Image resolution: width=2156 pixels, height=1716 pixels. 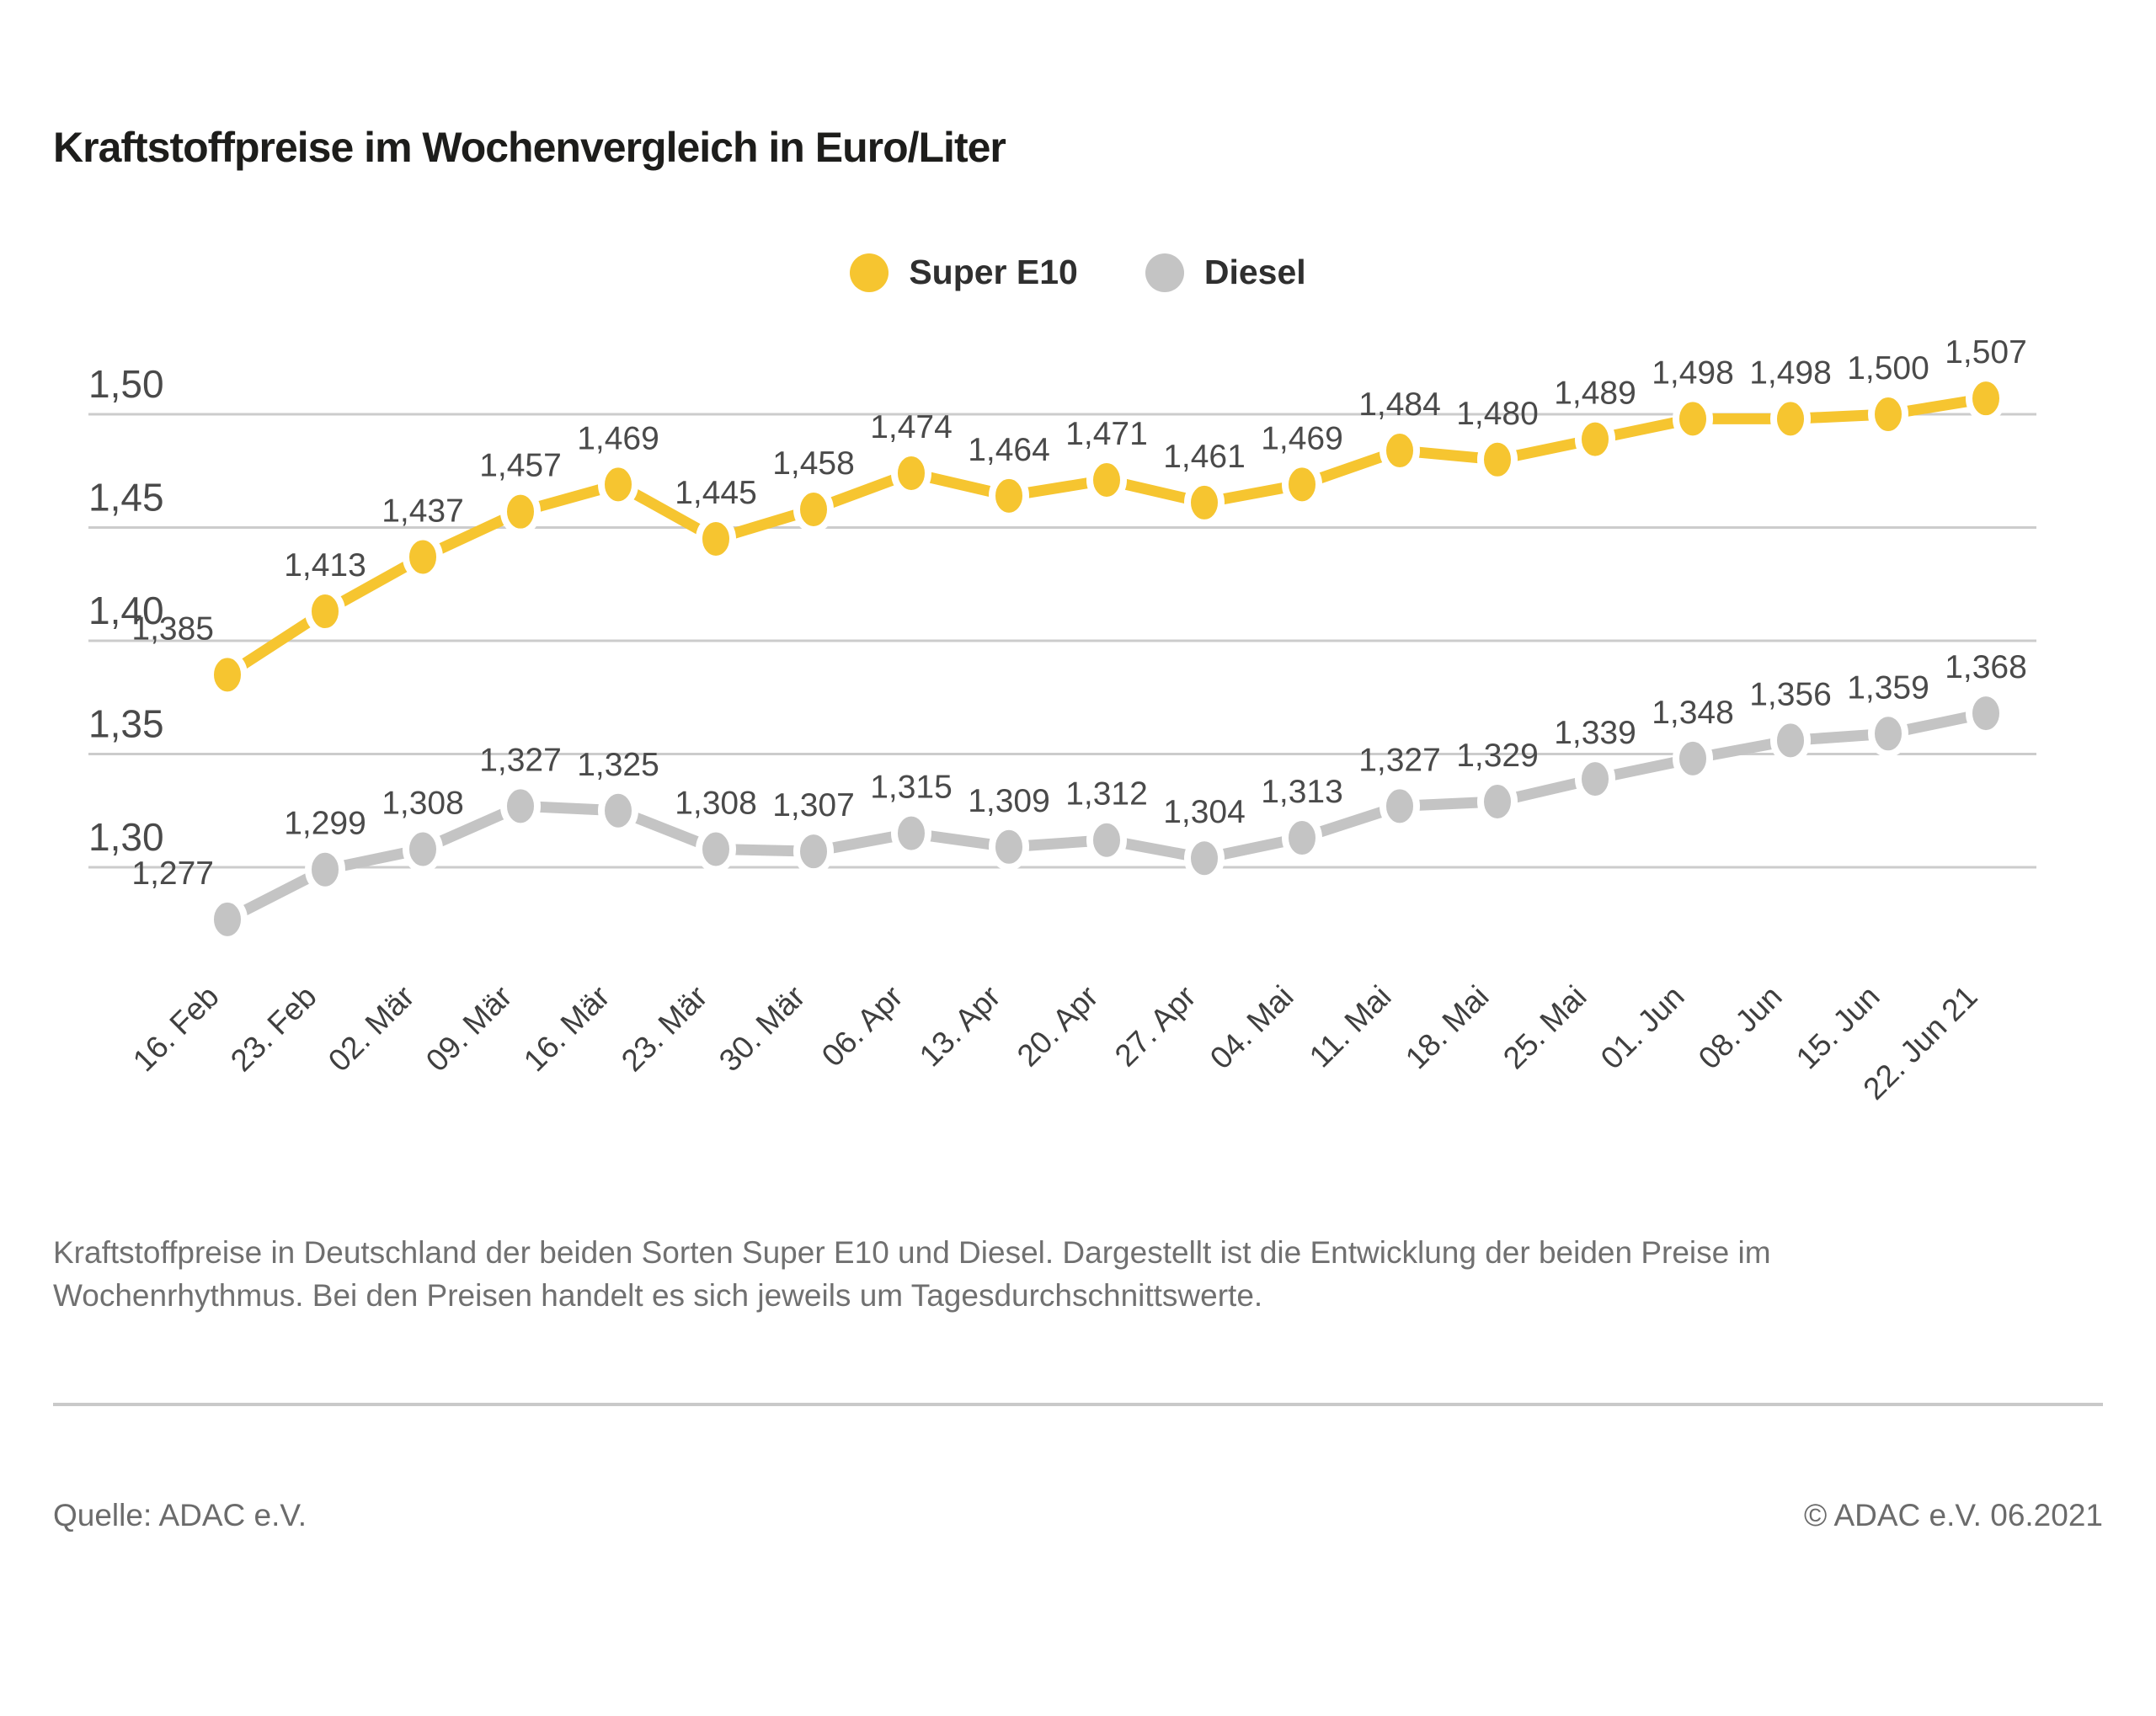 What do you see at coordinates (618, 765) in the screenshot?
I see `data-point-label: 1,325` at bounding box center [618, 765].